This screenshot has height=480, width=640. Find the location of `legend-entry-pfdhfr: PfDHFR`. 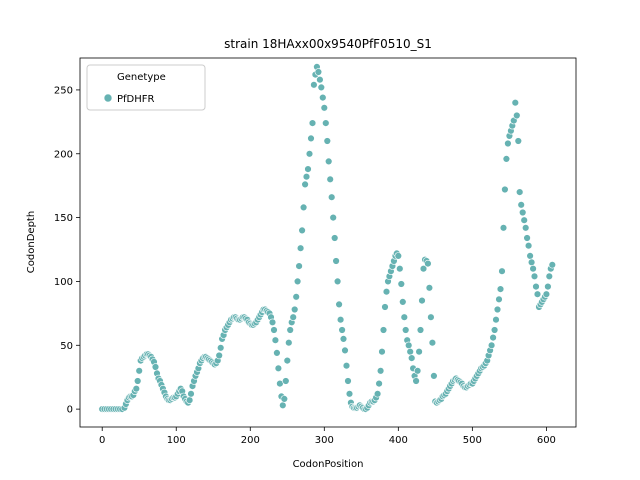

legend-entry-pfdhfr: PfDHFR is located at coordinates (136, 99).